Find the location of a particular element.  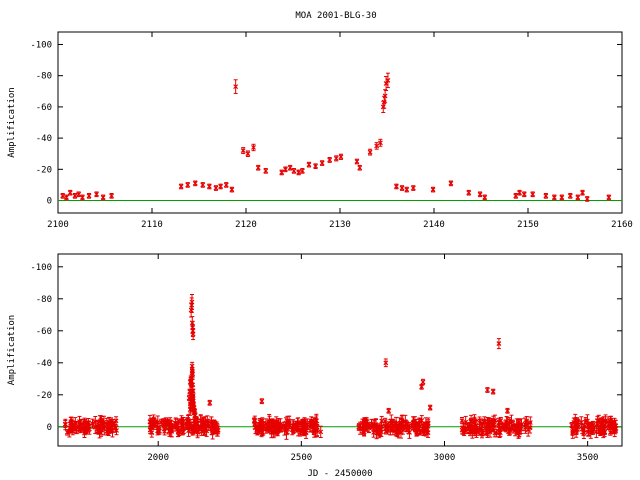

x-tick-label: 2160 is located at coordinates (622, 225).